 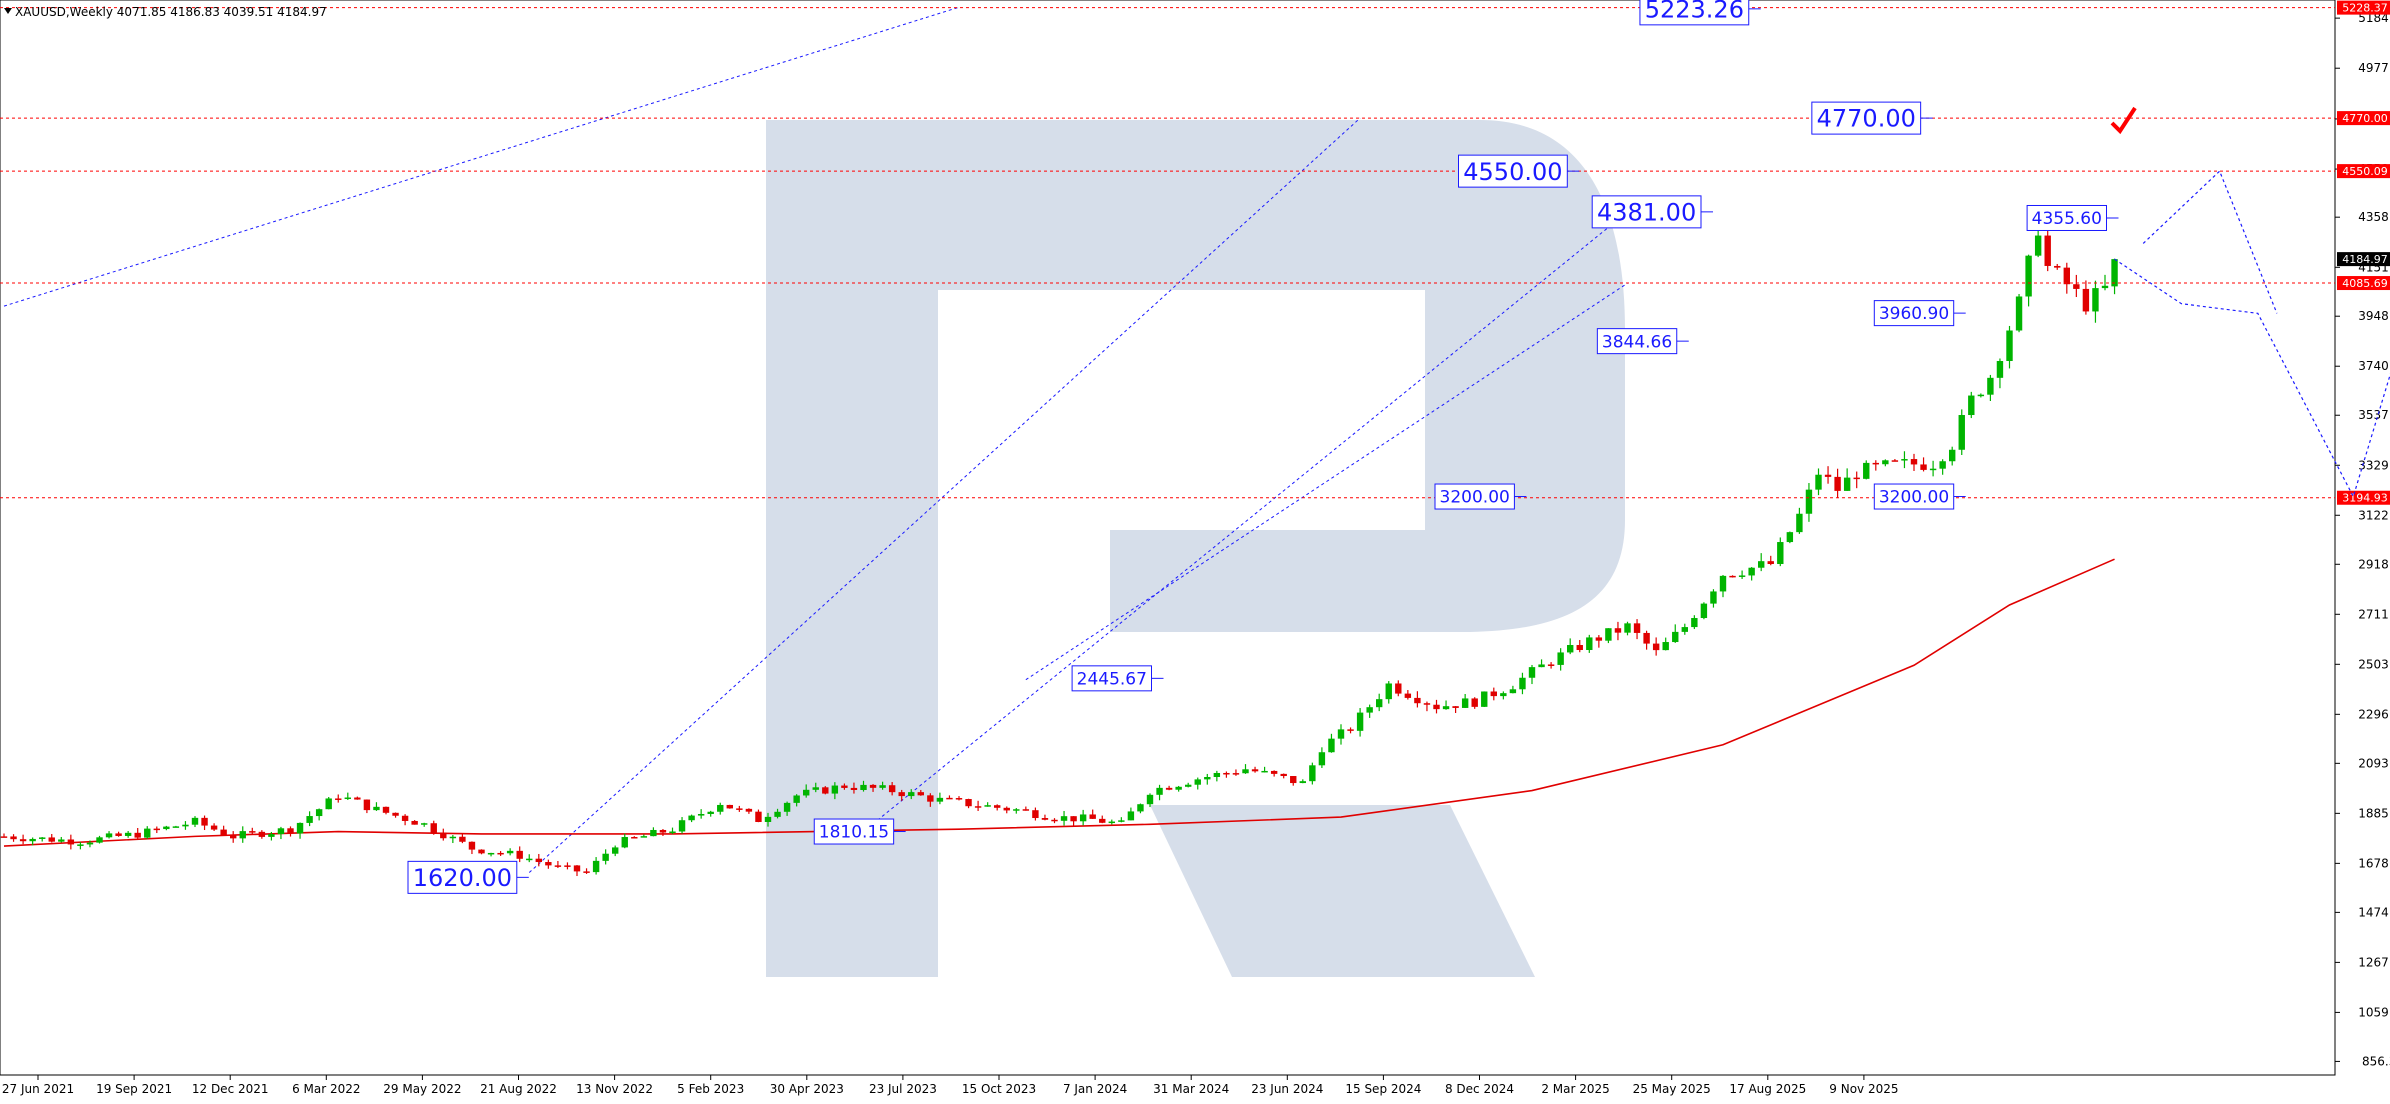 I want to click on price-tick-label: 2093.05, so click(x=2374, y=763).